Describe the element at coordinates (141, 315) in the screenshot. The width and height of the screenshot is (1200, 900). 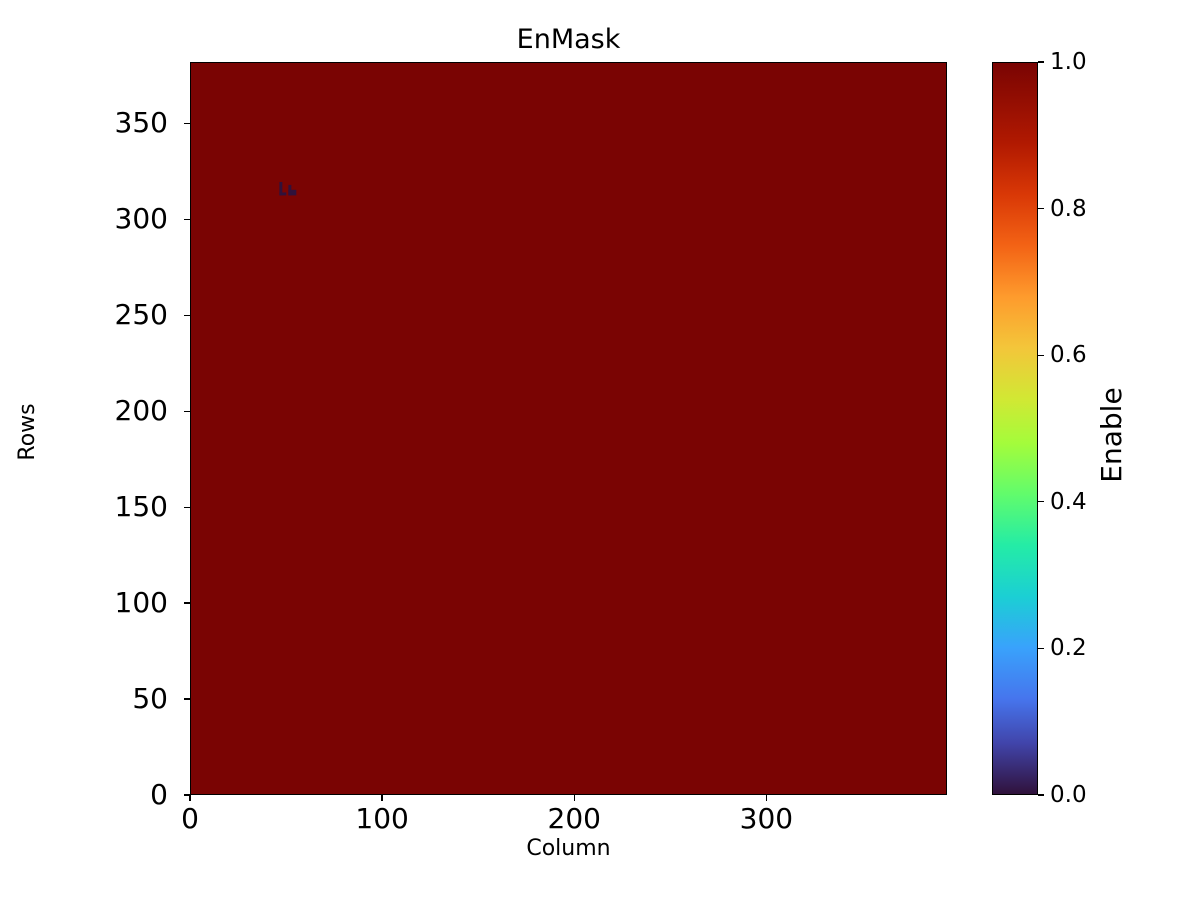
I see `y-tick-label: 250` at that location.